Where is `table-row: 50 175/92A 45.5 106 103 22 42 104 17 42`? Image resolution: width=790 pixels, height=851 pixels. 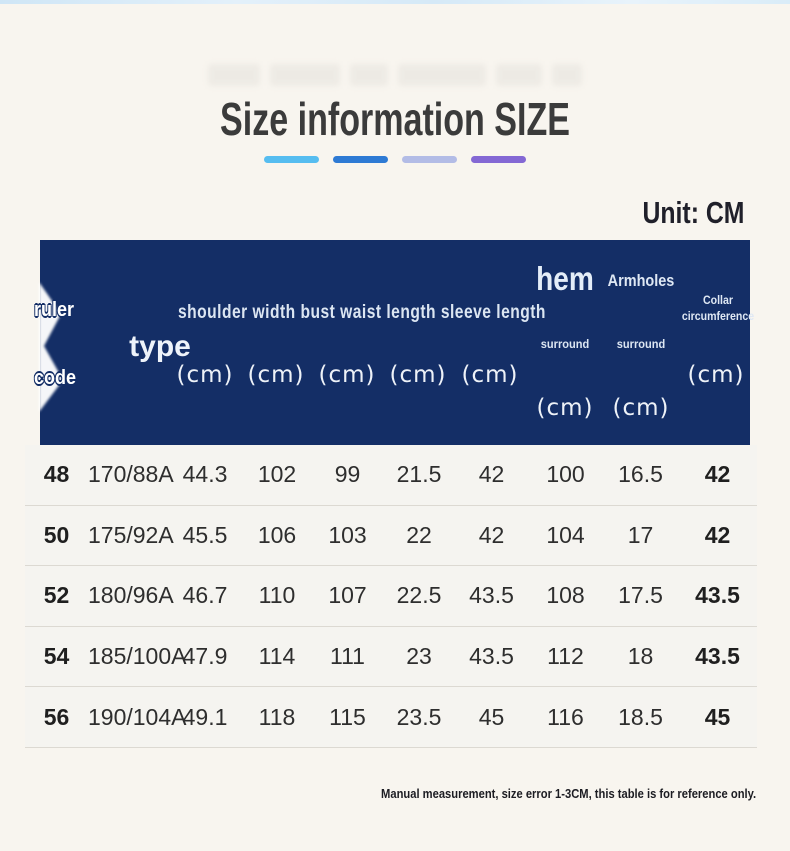
table-row: 50 175/92A 45.5 106 103 22 42 104 17 42 is located at coordinates (391, 536).